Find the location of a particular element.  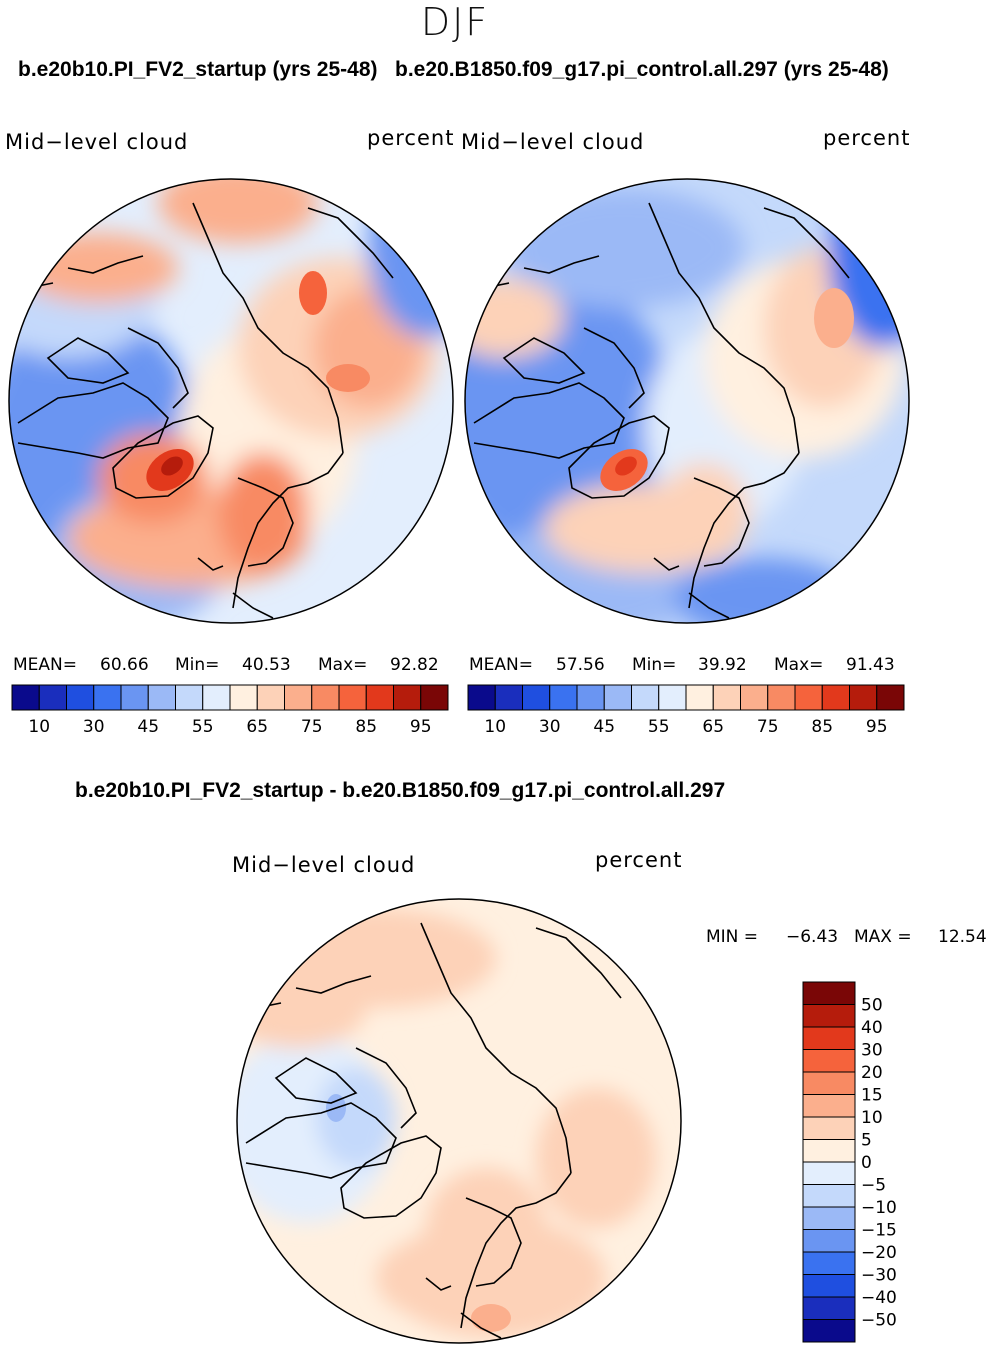

panel-3-colorbar-tick-label: −40 is located at coordinates (879, 1298).